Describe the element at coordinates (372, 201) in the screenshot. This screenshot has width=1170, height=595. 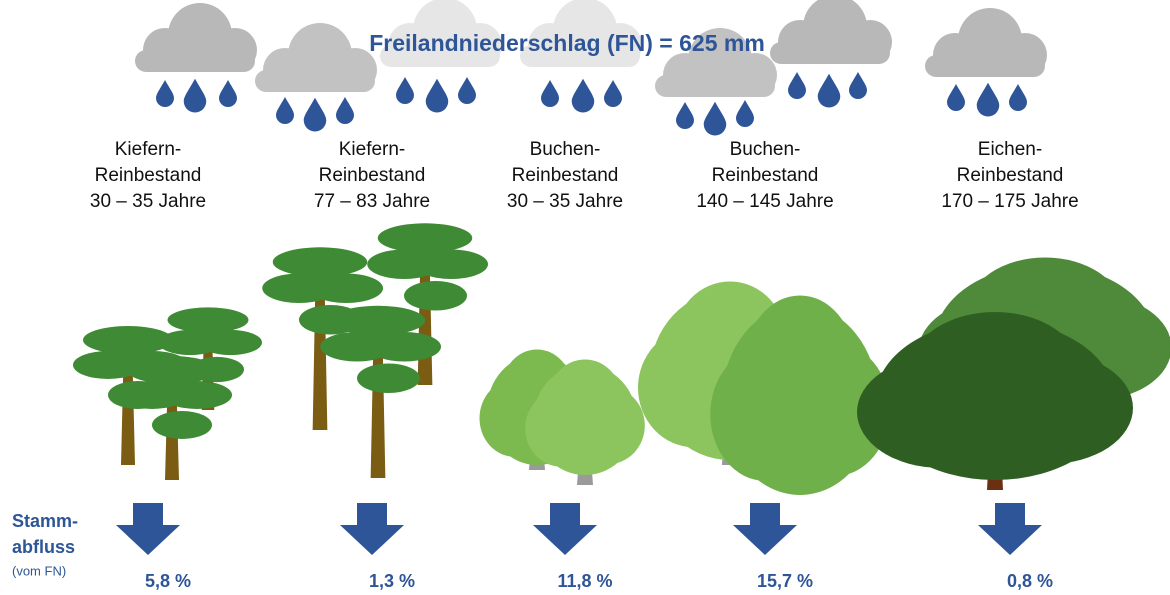
I see `stand-label: 77 – 83 Jahre` at that location.